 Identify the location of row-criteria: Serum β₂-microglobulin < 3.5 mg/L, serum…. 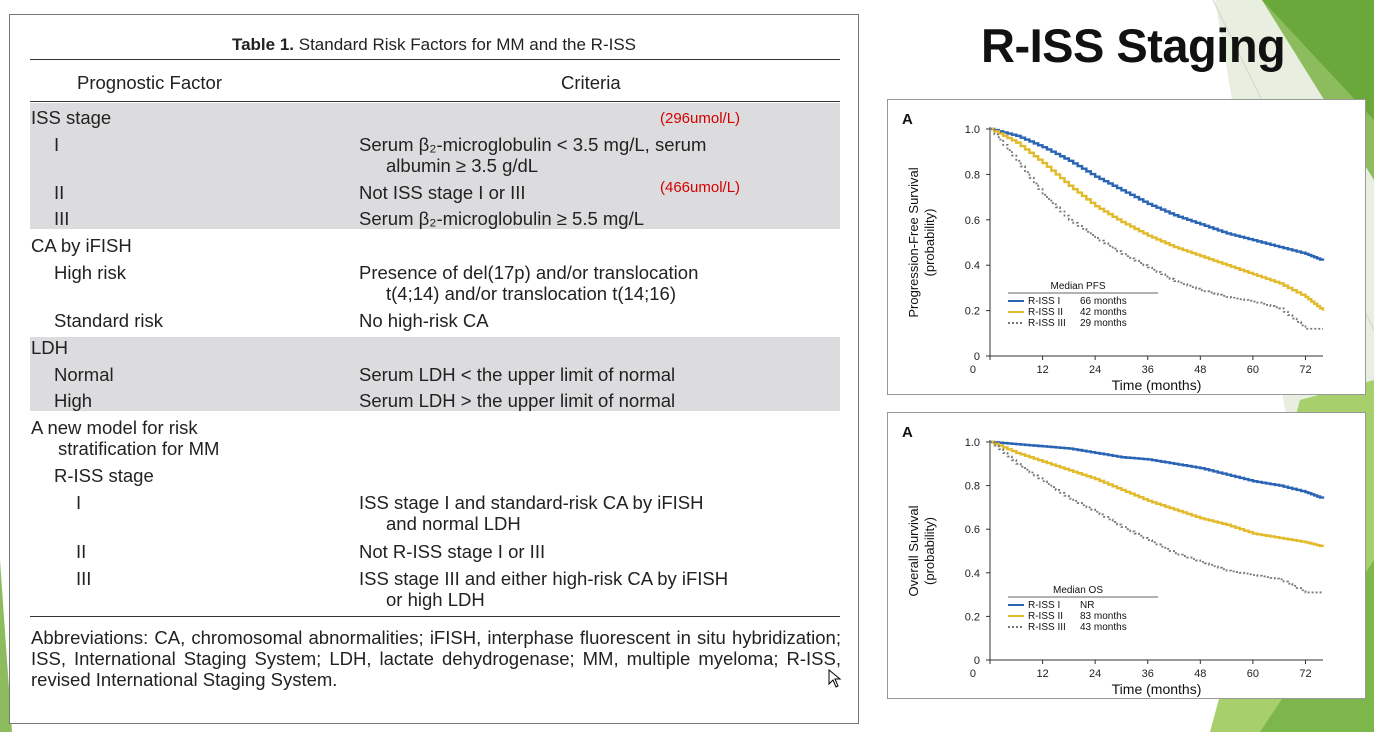
(533, 155).